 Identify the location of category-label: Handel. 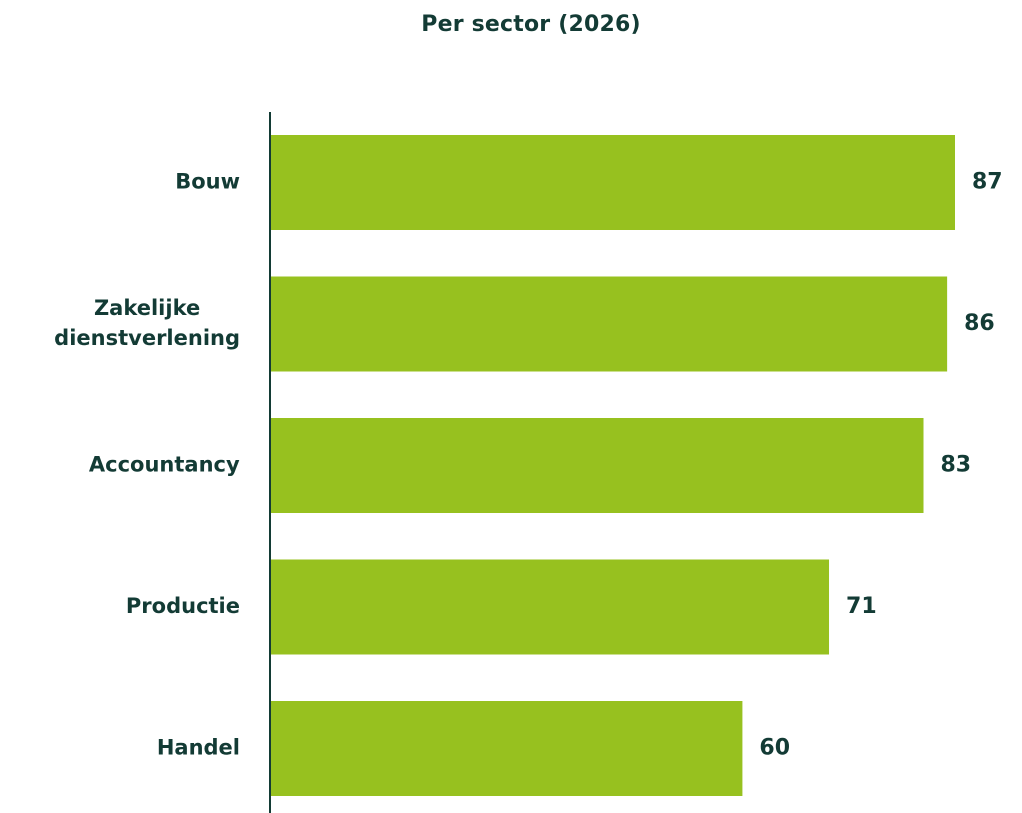
(198, 748).